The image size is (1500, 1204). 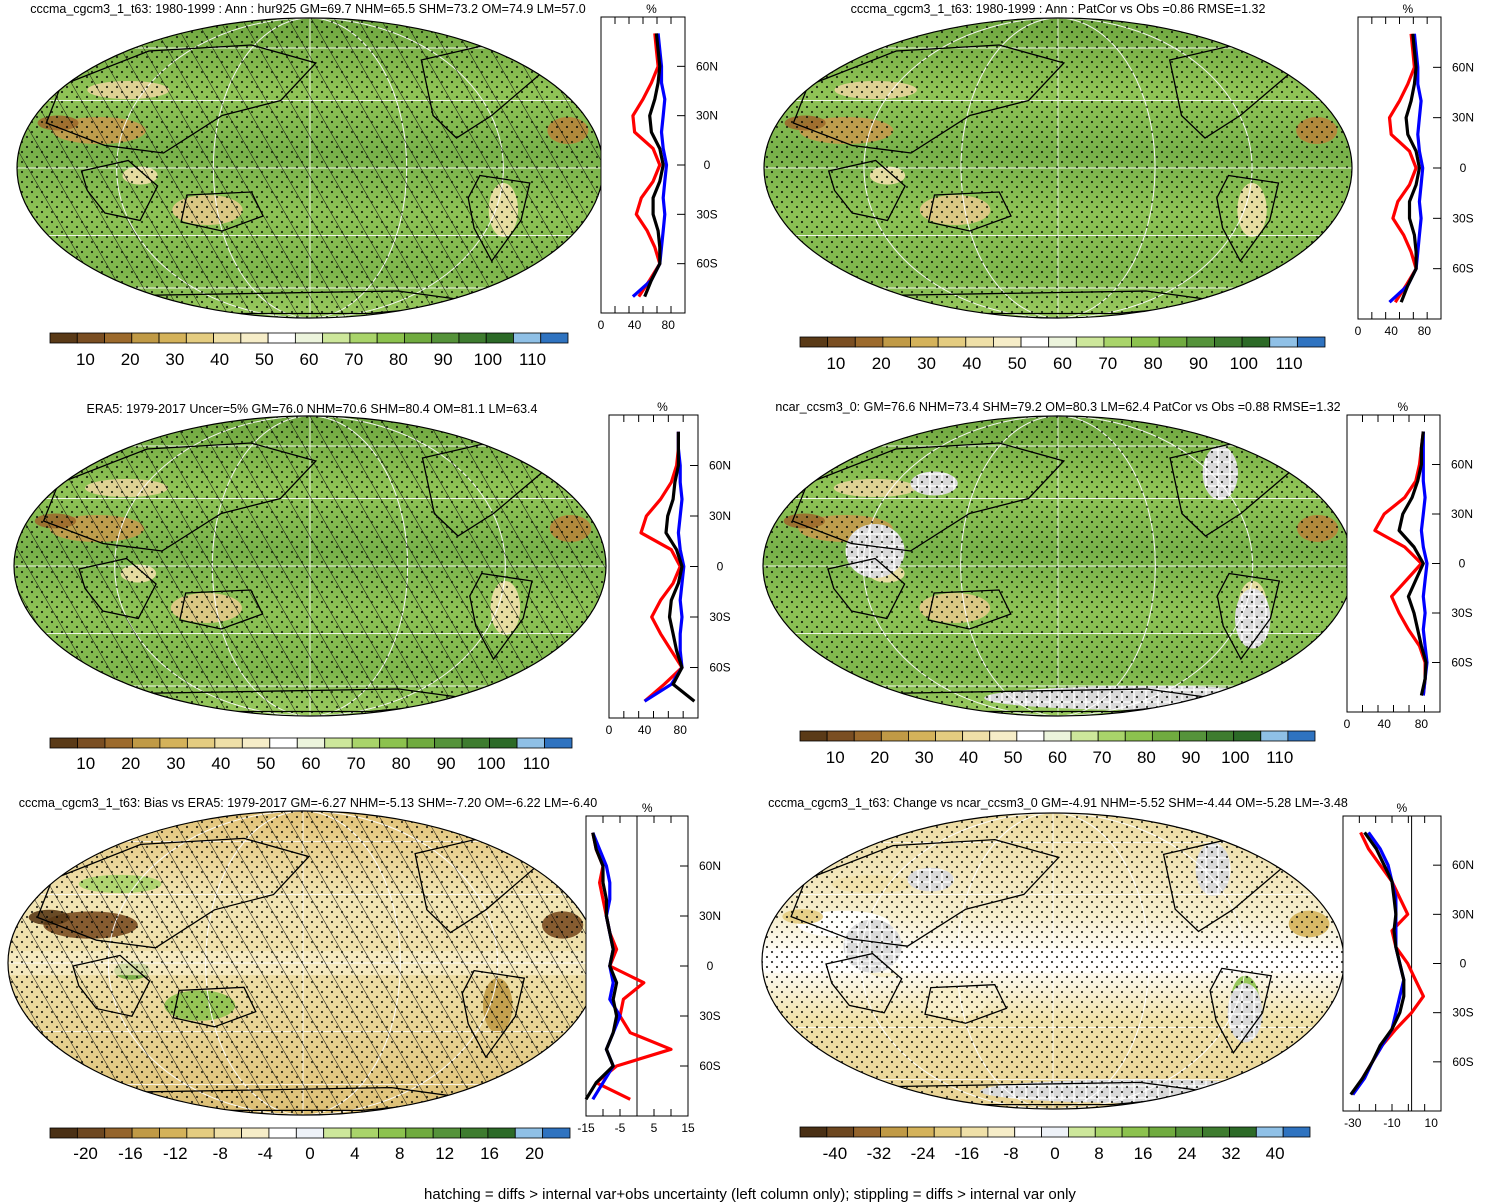 I want to click on profile-4: % 60N 30N 0 30S 60S -15 -5 5 15, so click(x=649, y=968).